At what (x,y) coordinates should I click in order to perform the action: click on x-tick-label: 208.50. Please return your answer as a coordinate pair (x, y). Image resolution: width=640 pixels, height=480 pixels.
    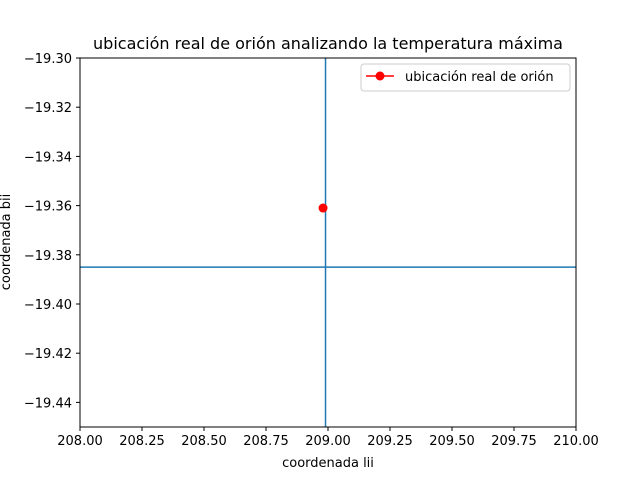
    Looking at the image, I should click on (204, 441).